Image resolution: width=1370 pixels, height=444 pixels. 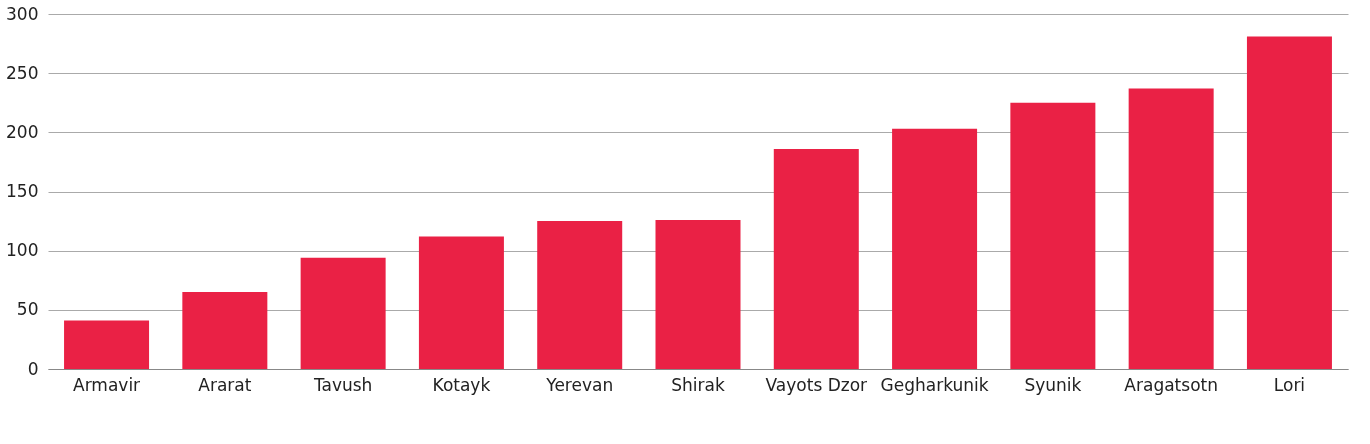 What do you see at coordinates (342, 384) in the screenshot?
I see `x-tick-label: Tavush` at bounding box center [342, 384].